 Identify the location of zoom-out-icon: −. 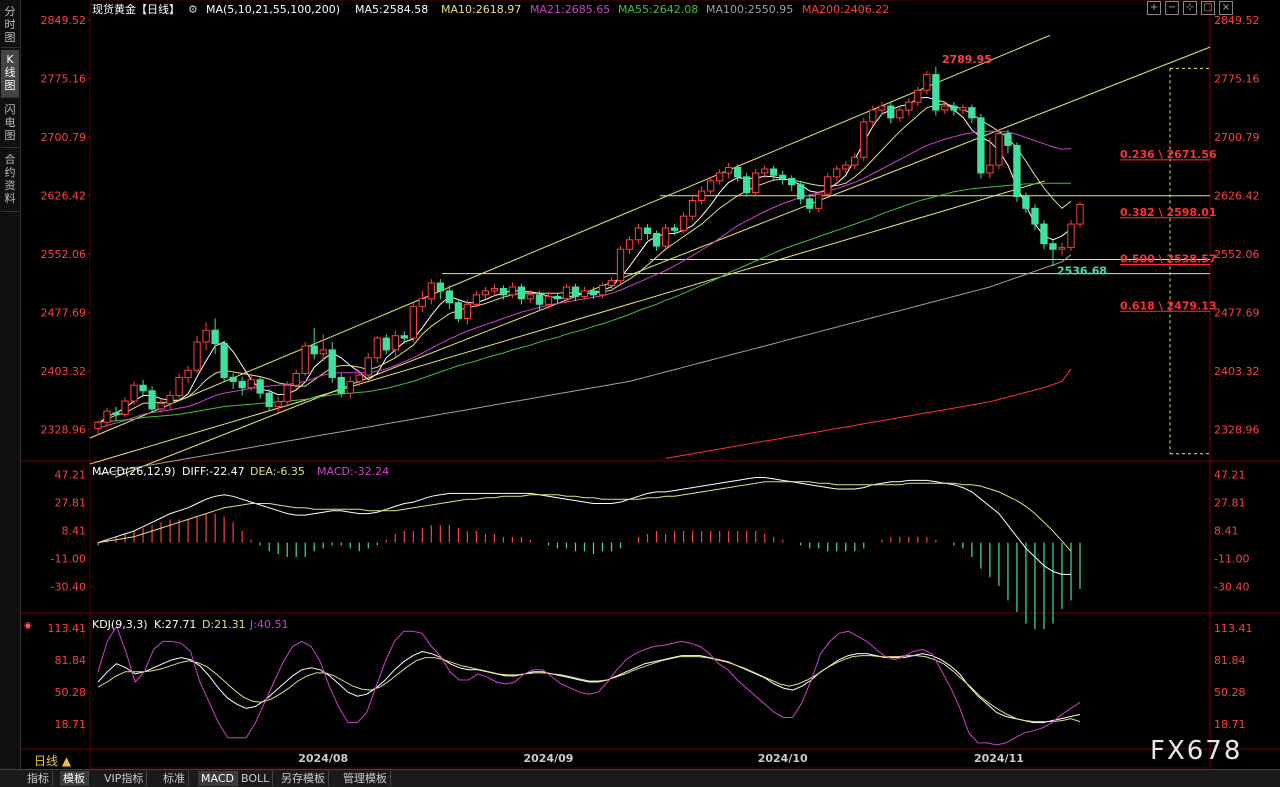
(1172, 8).